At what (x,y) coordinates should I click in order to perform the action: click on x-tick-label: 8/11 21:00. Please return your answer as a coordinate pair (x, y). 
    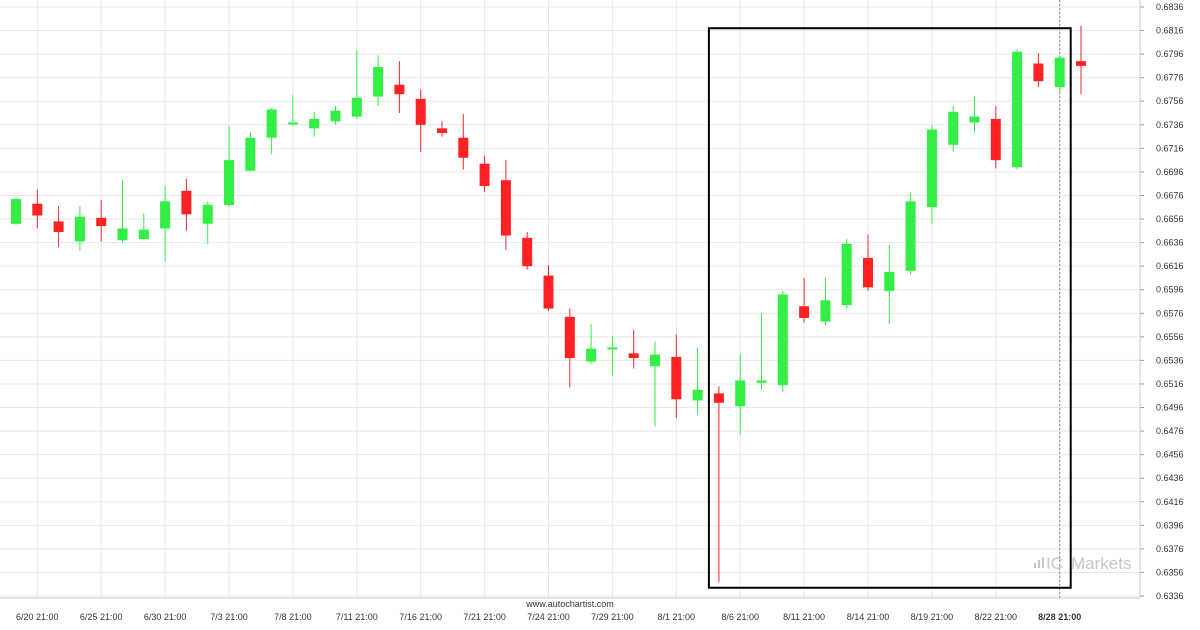
    Looking at the image, I should click on (804, 617).